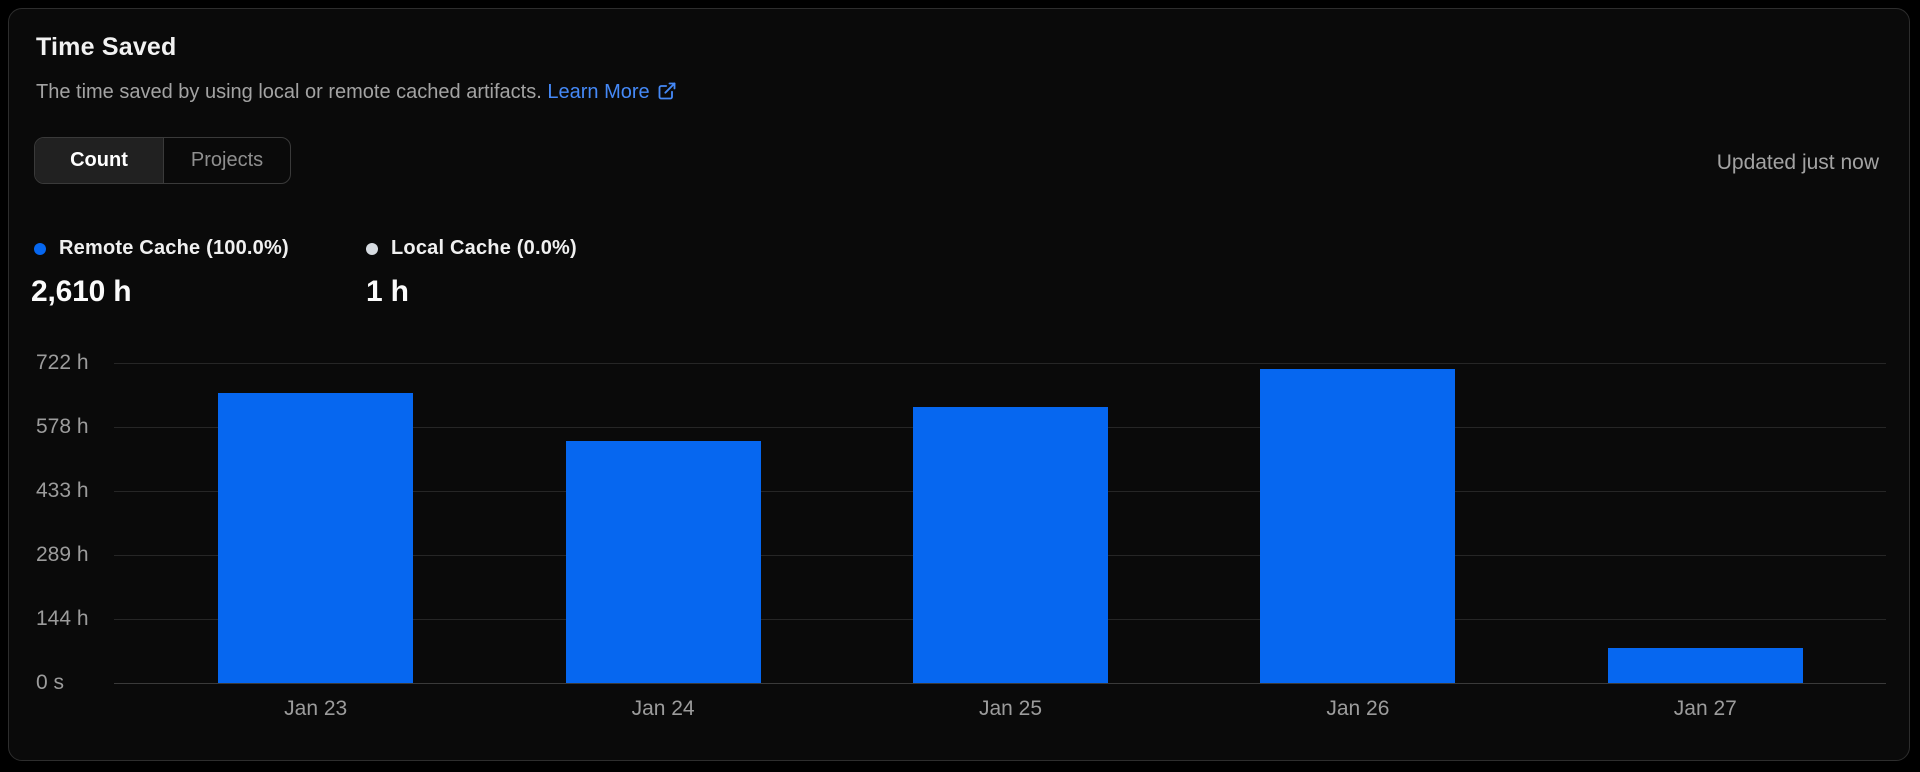 The image size is (1920, 772). I want to click on local-cache-dot-icon, so click(372, 248).